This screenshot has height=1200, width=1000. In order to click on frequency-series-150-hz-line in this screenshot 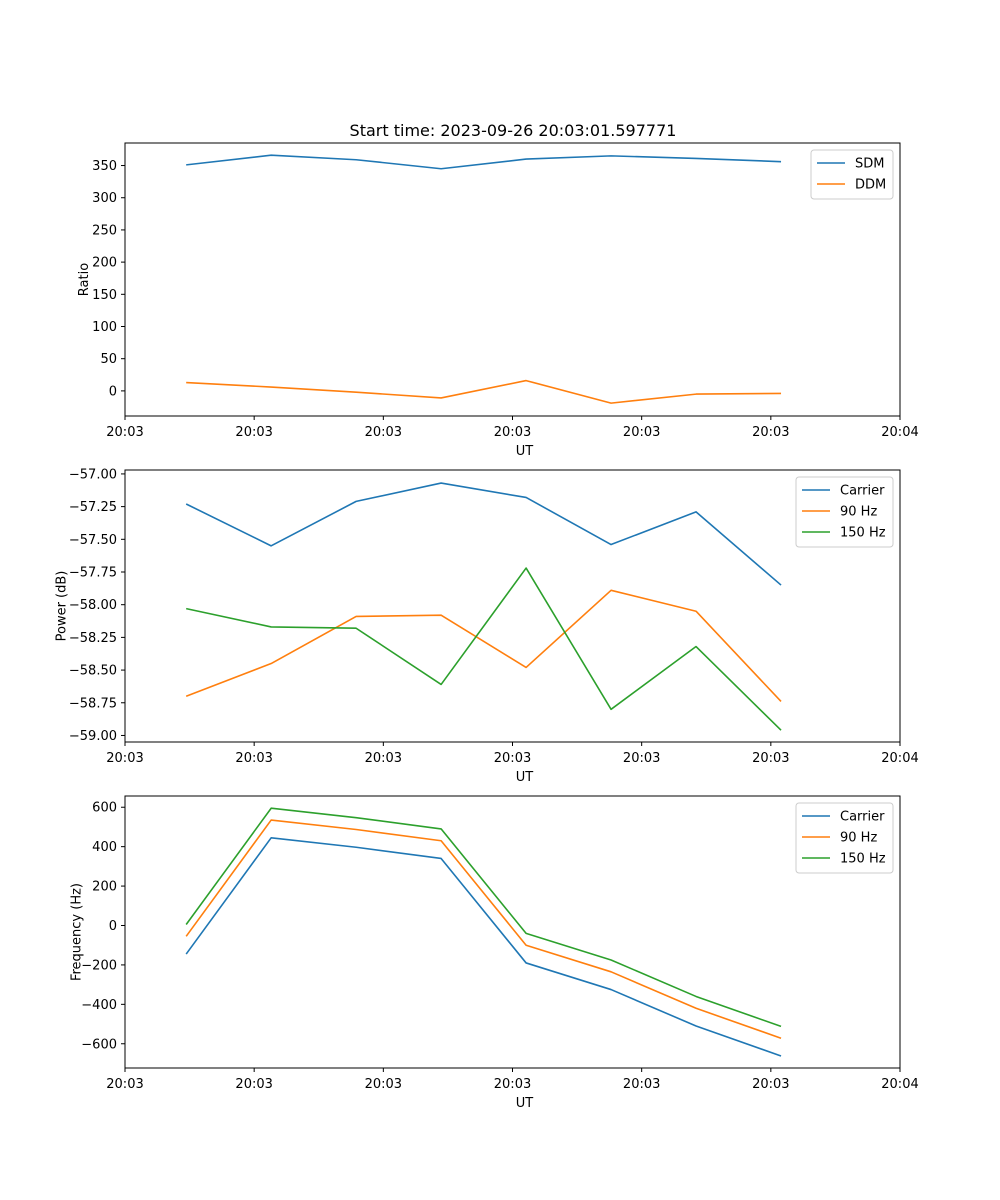, I will do `click(483, 917)`.